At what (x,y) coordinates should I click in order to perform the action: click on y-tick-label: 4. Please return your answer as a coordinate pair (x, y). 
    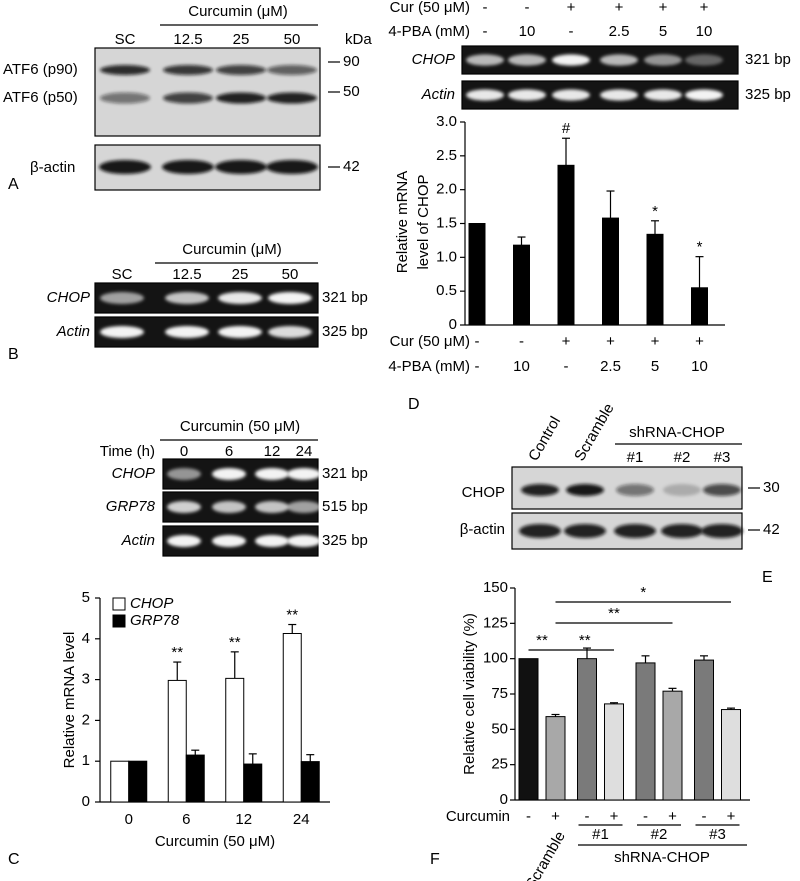
    Looking at the image, I should click on (86, 638).